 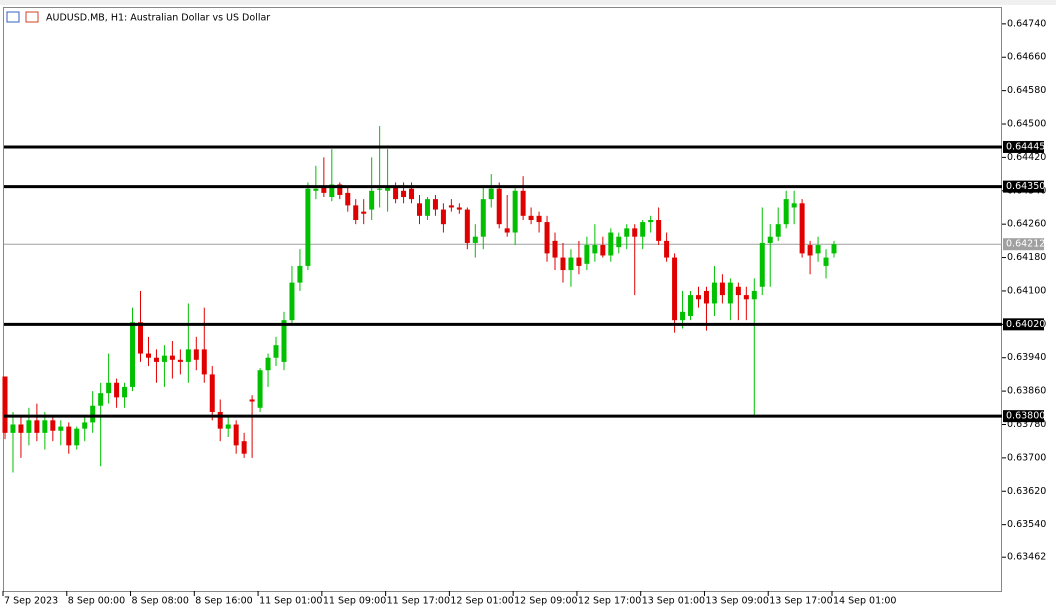 What do you see at coordinates (32, 17) in the screenshot?
I see `chart-icon` at bounding box center [32, 17].